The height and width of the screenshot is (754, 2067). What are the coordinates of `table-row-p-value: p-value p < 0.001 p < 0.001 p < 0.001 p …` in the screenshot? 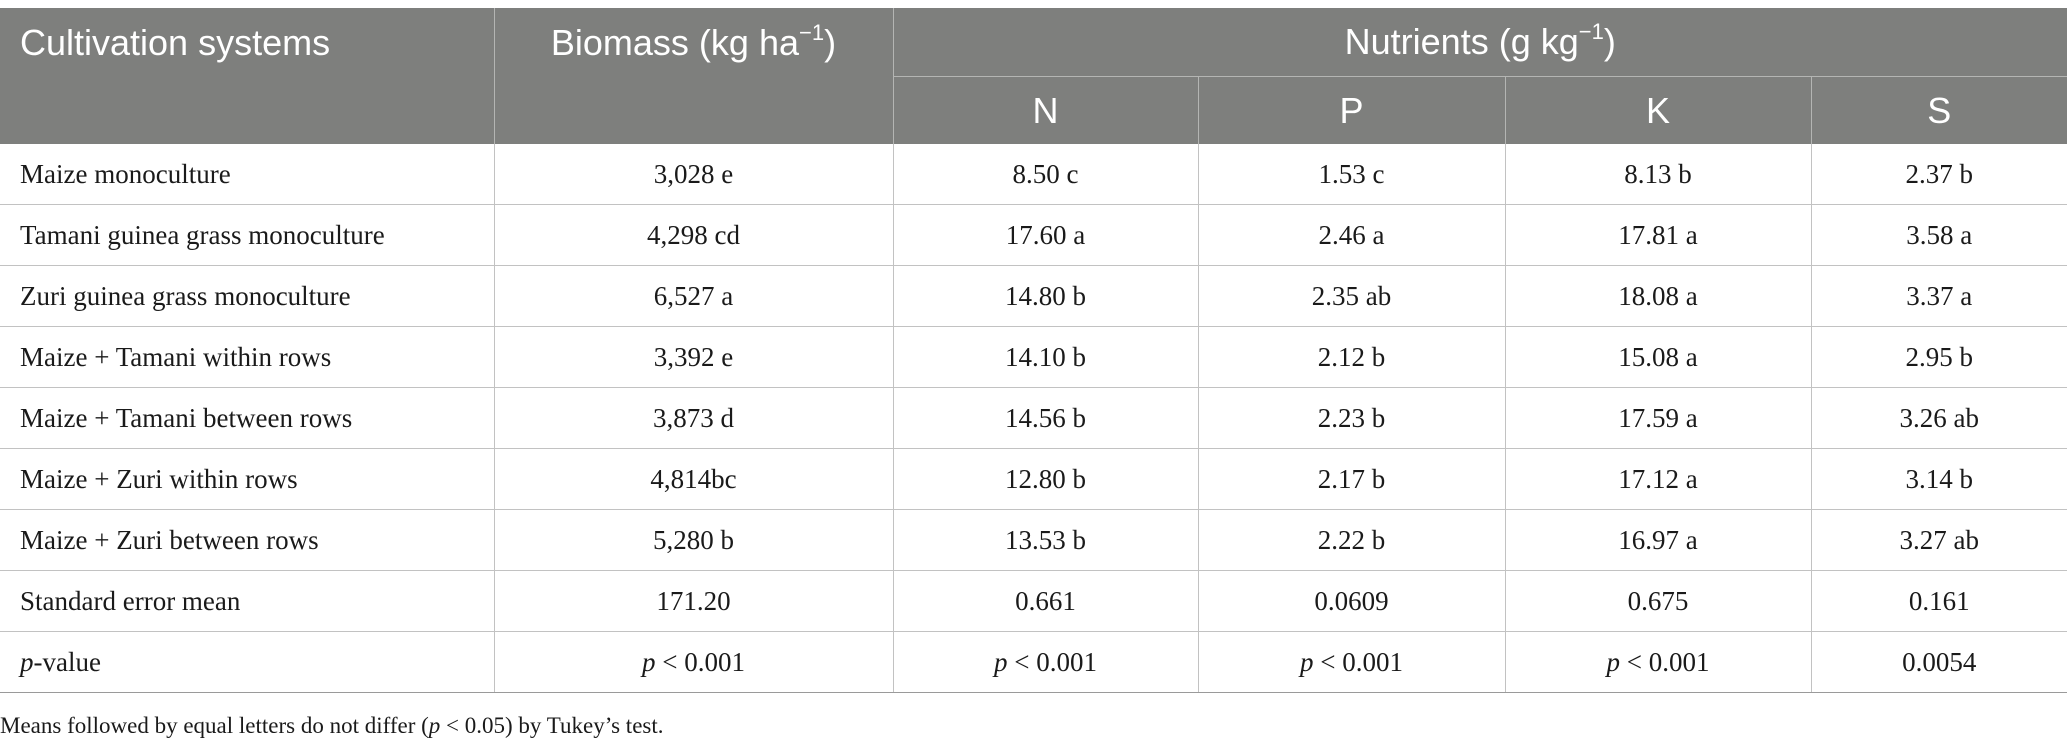 It's located at (1033, 662).